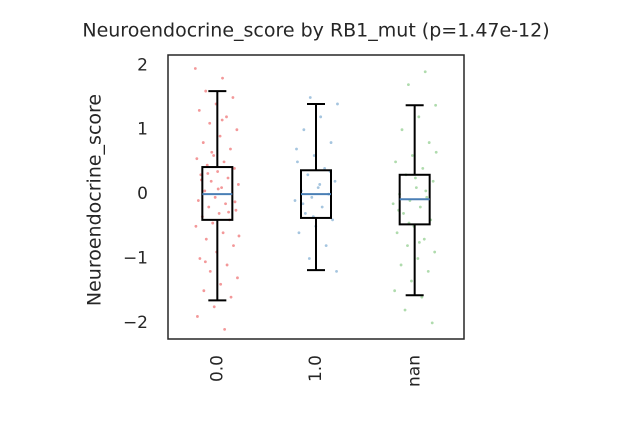  I want to click on x-tick-label: 1.0, so click(316, 368).